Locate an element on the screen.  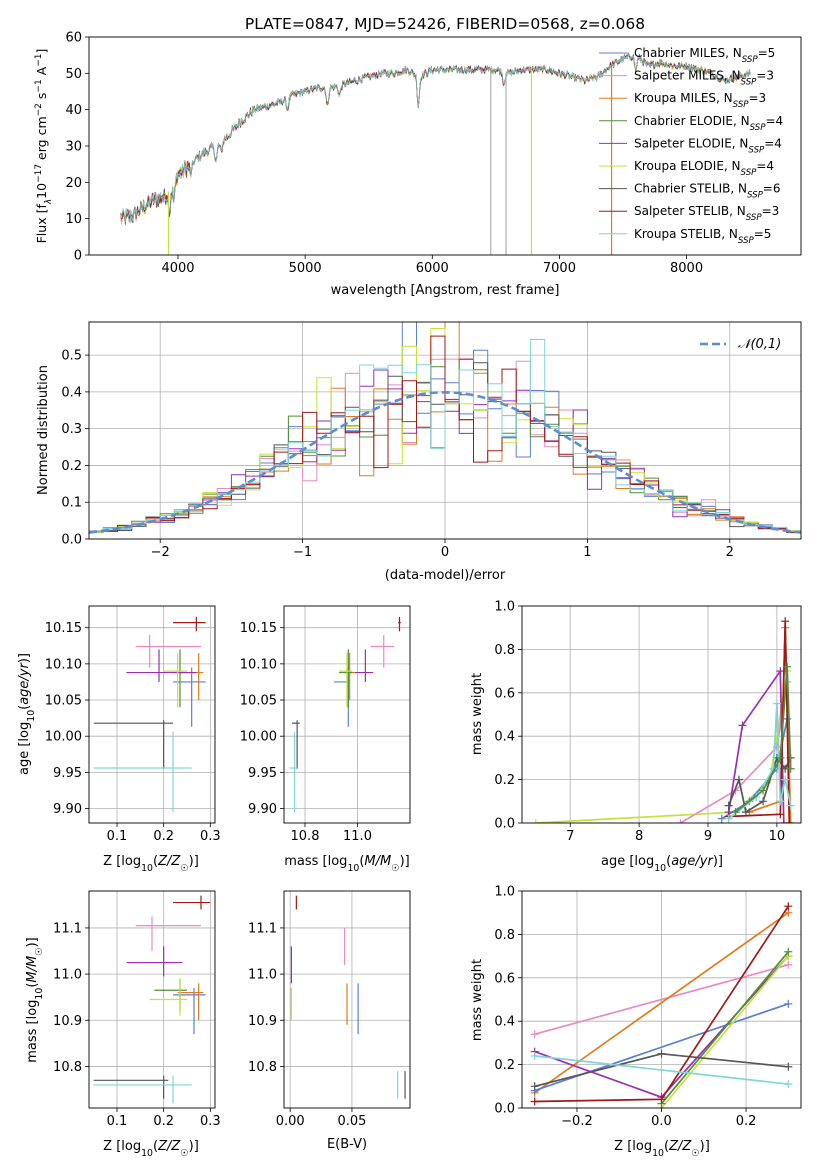
x-tick-label: 10 is located at coordinates (777, 836).